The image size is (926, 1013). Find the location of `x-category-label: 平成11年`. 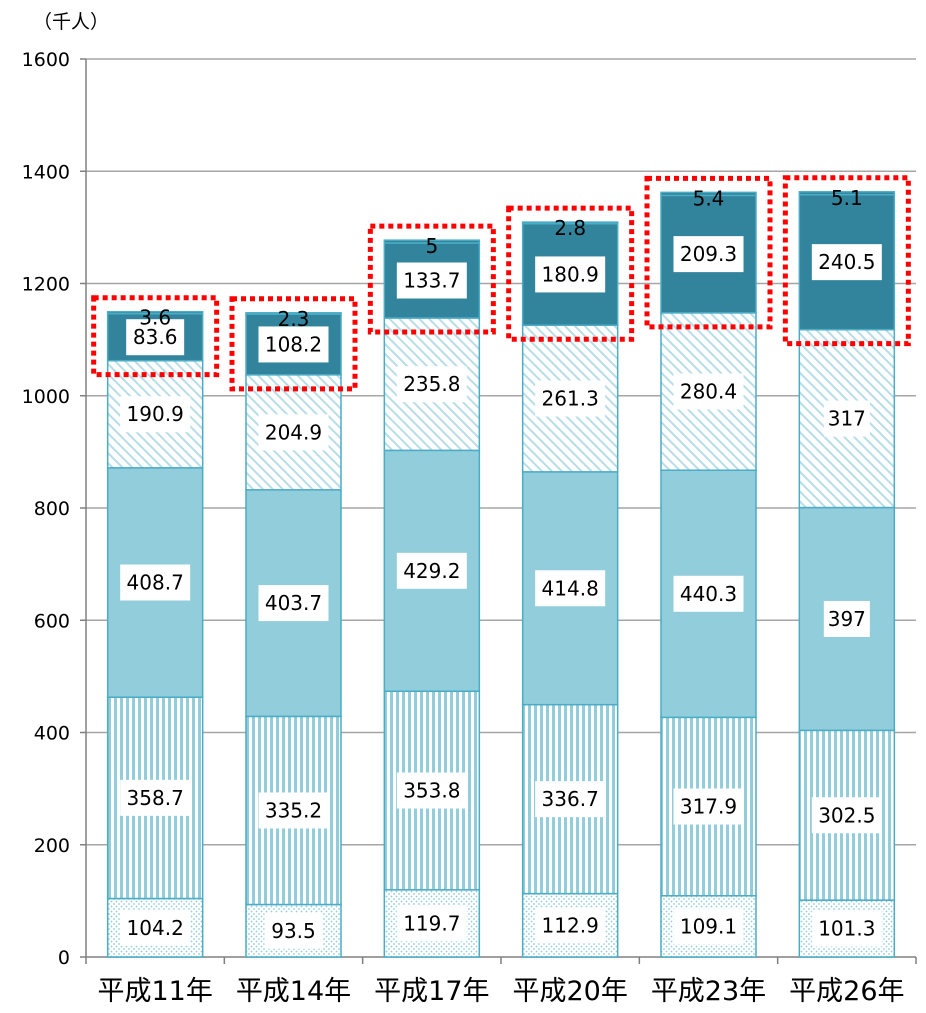

x-category-label: 平成11年 is located at coordinates (154, 991).